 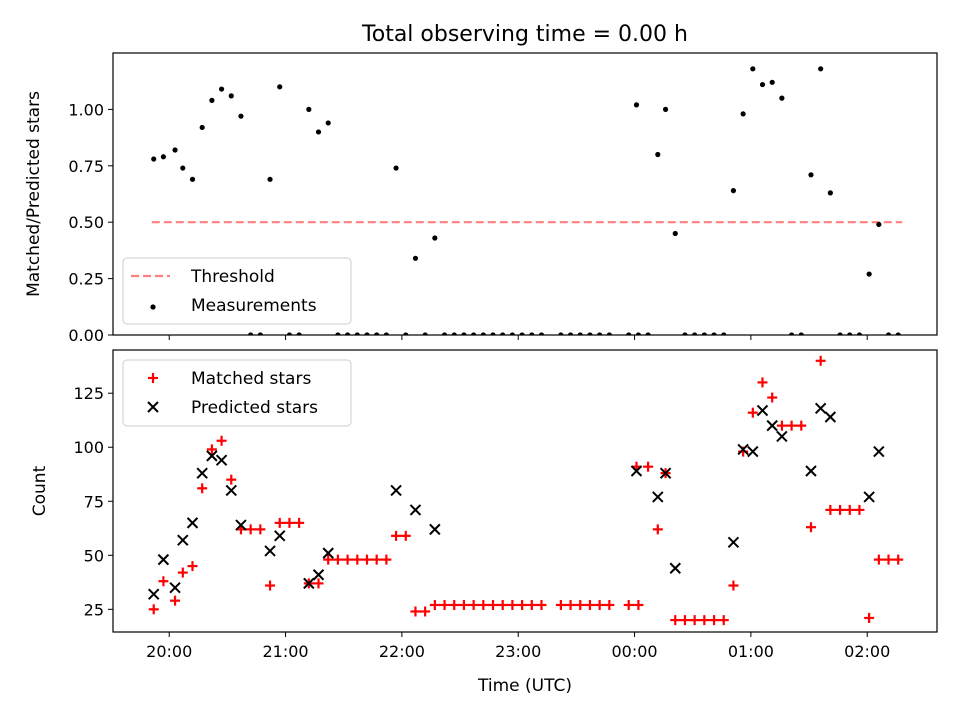 What do you see at coordinates (86, 335) in the screenshot?
I see `y-tick-label: 0.00` at bounding box center [86, 335].